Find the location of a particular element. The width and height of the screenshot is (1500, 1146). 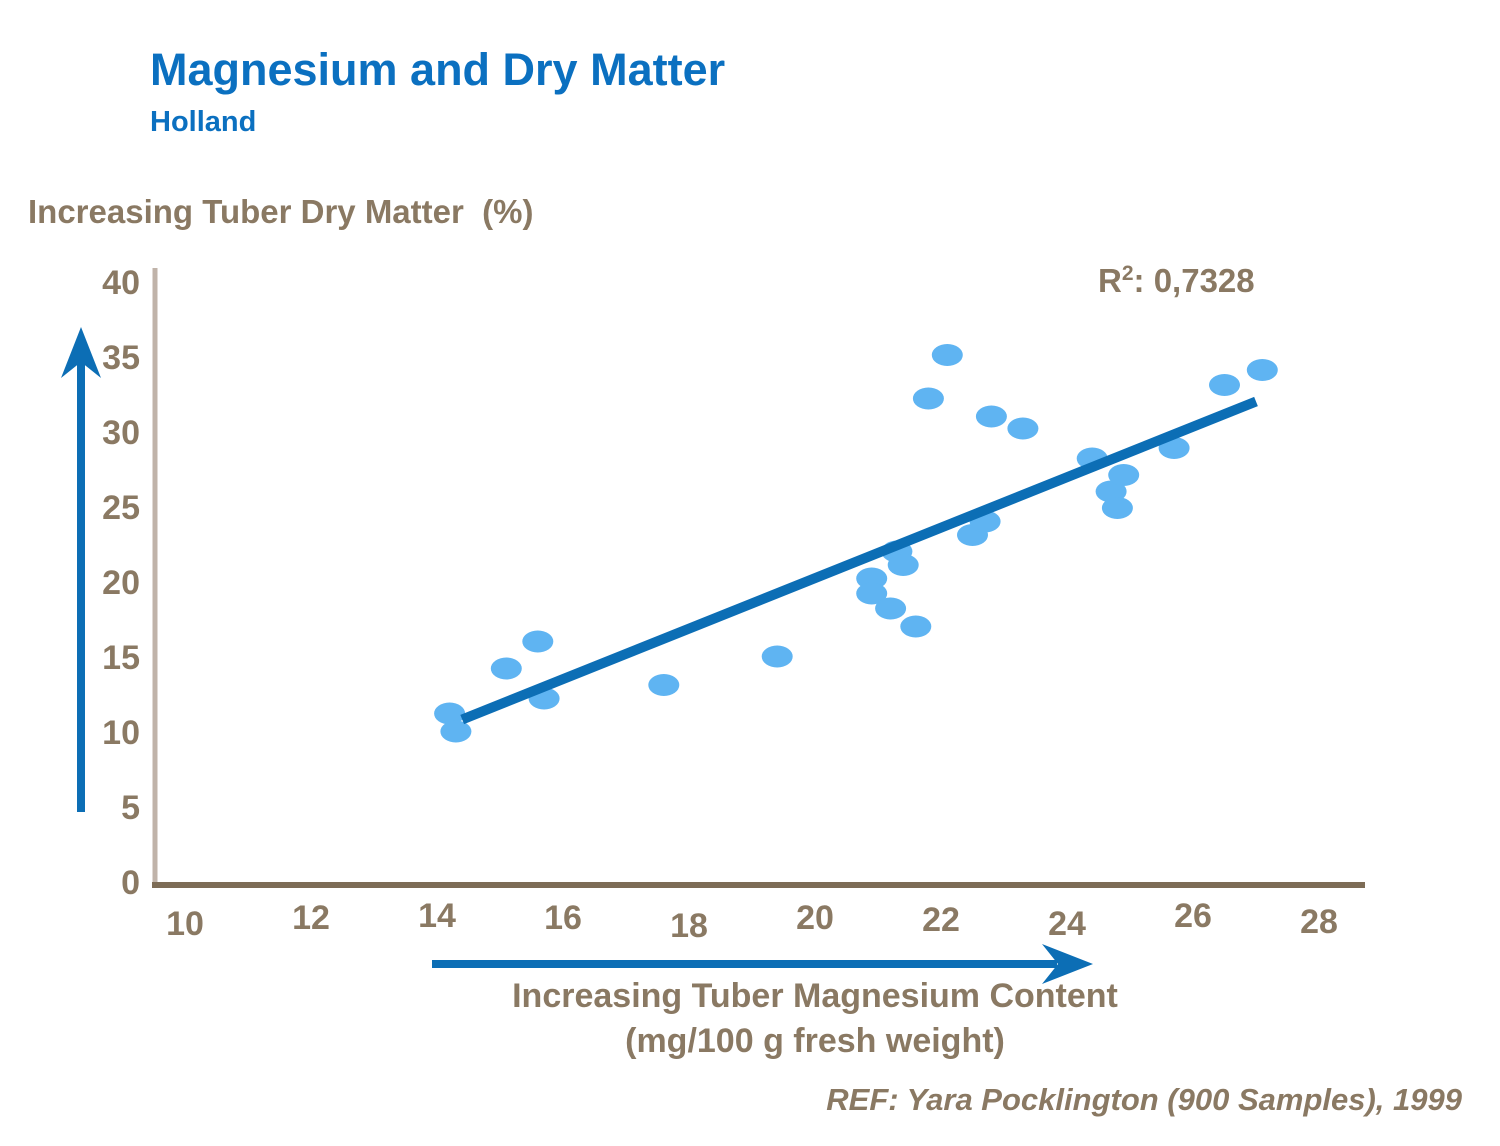

y-axis-title: Increasing Tuber Dry Matter (%) is located at coordinates (281, 211).